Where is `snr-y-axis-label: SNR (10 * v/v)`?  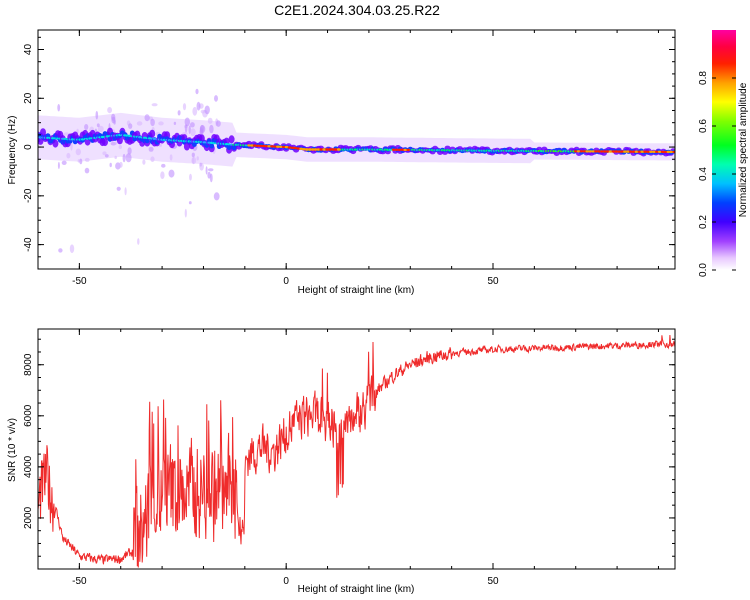
snr-y-axis-label: SNR (10 * v/v) is located at coordinates (12, 450).